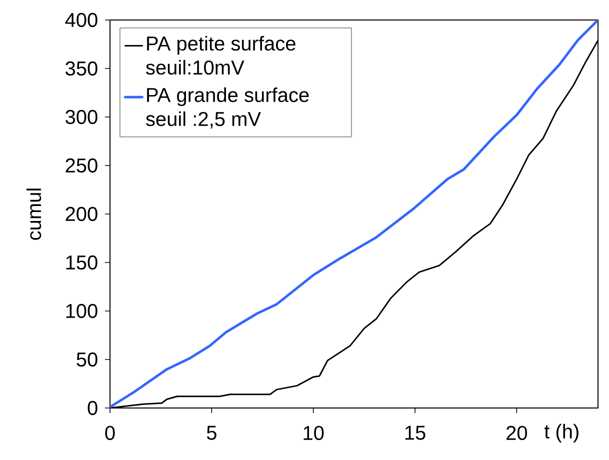 This screenshot has height=460, width=609. What do you see at coordinates (211, 433) in the screenshot?
I see `x-tick-label: 5` at bounding box center [211, 433].